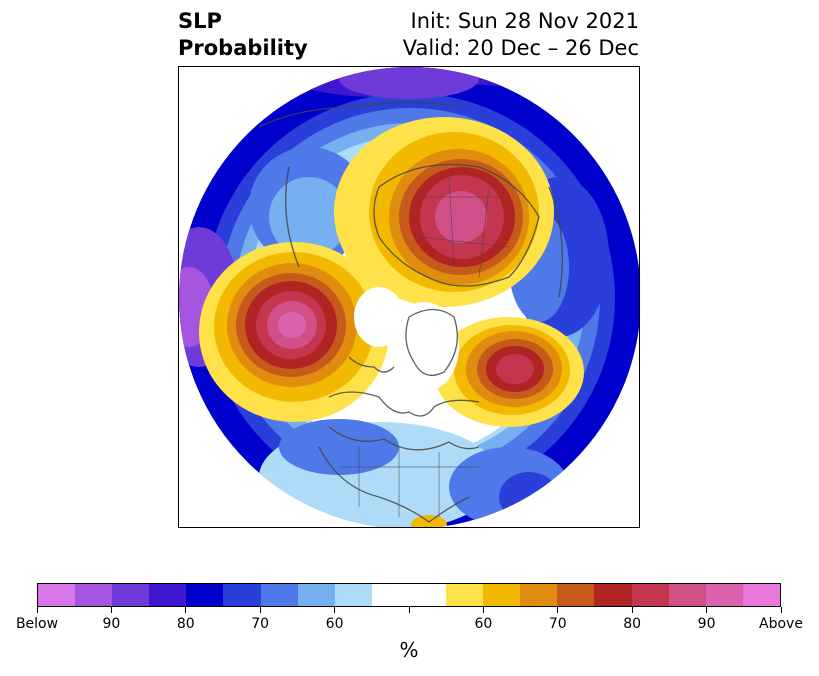 The height and width of the screenshot is (676, 819). What do you see at coordinates (781, 624) in the screenshot?
I see `colorbar-tick-label: Above` at bounding box center [781, 624].